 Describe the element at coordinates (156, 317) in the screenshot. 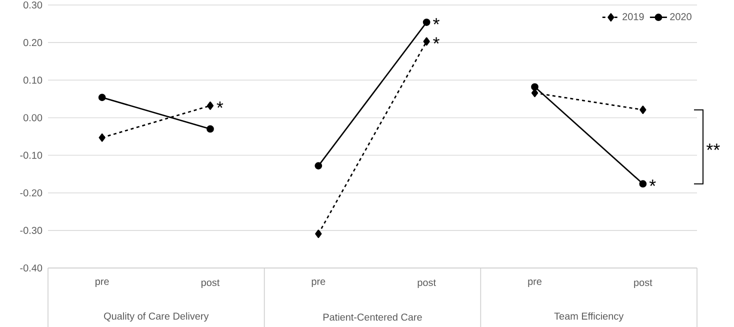

I see `text: Quality of Care Delivery` at that location.